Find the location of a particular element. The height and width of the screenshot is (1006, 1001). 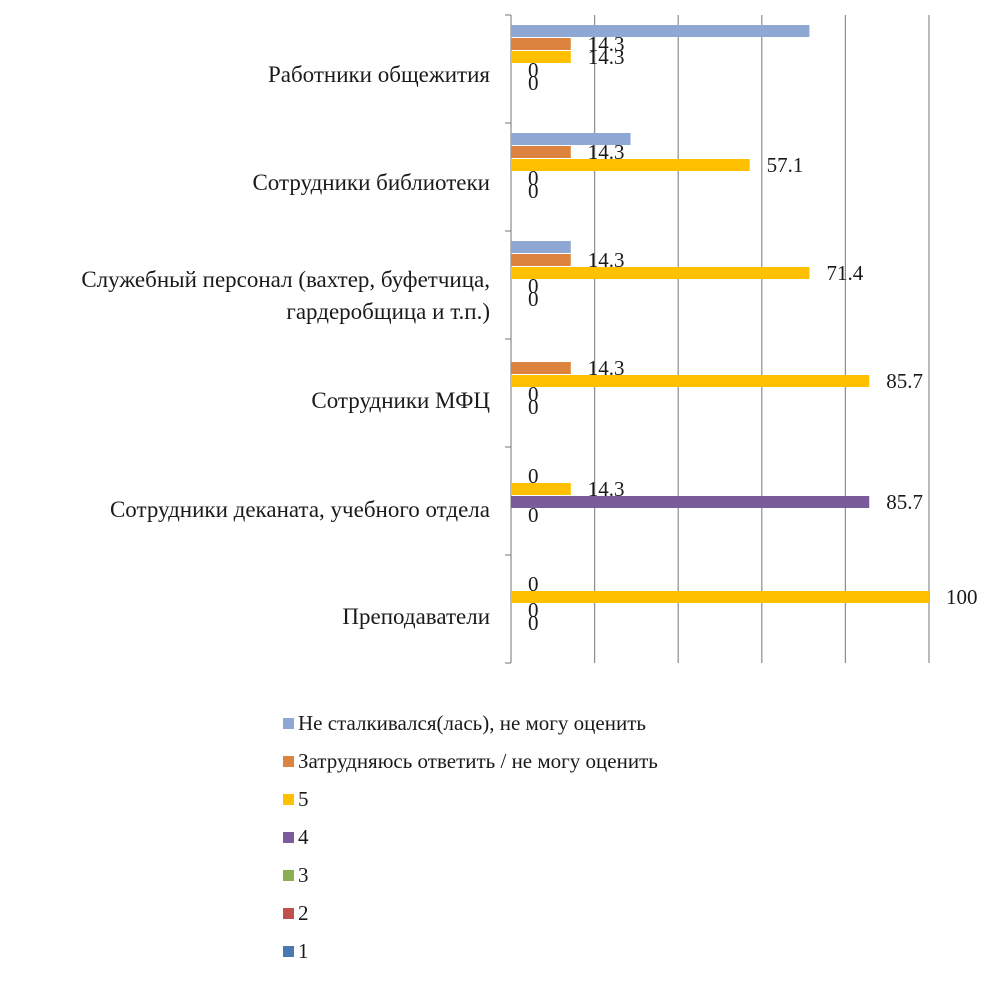

data-label-5-3: 0 is located at coordinates (533, 610).